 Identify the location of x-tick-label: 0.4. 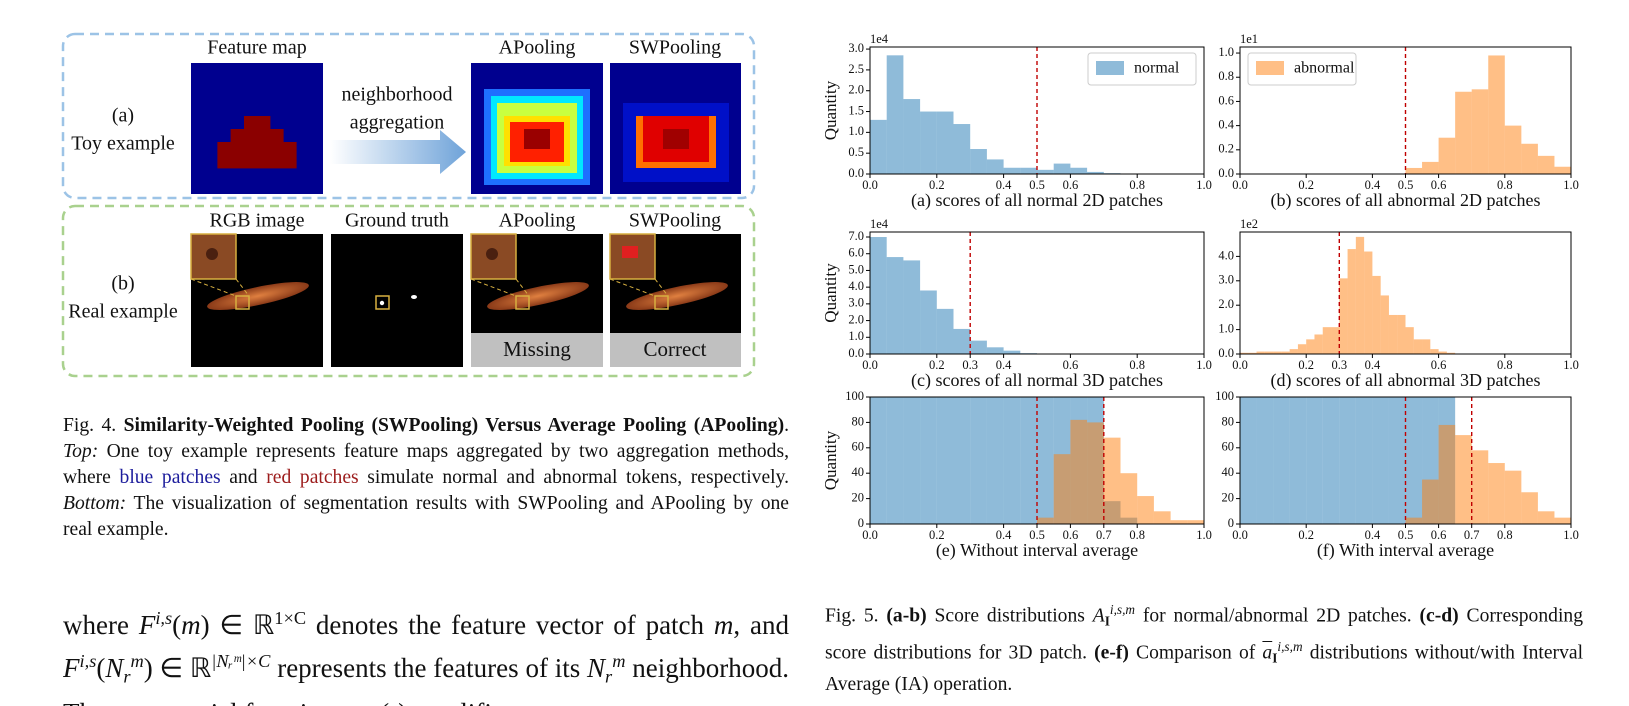
(1373, 185).